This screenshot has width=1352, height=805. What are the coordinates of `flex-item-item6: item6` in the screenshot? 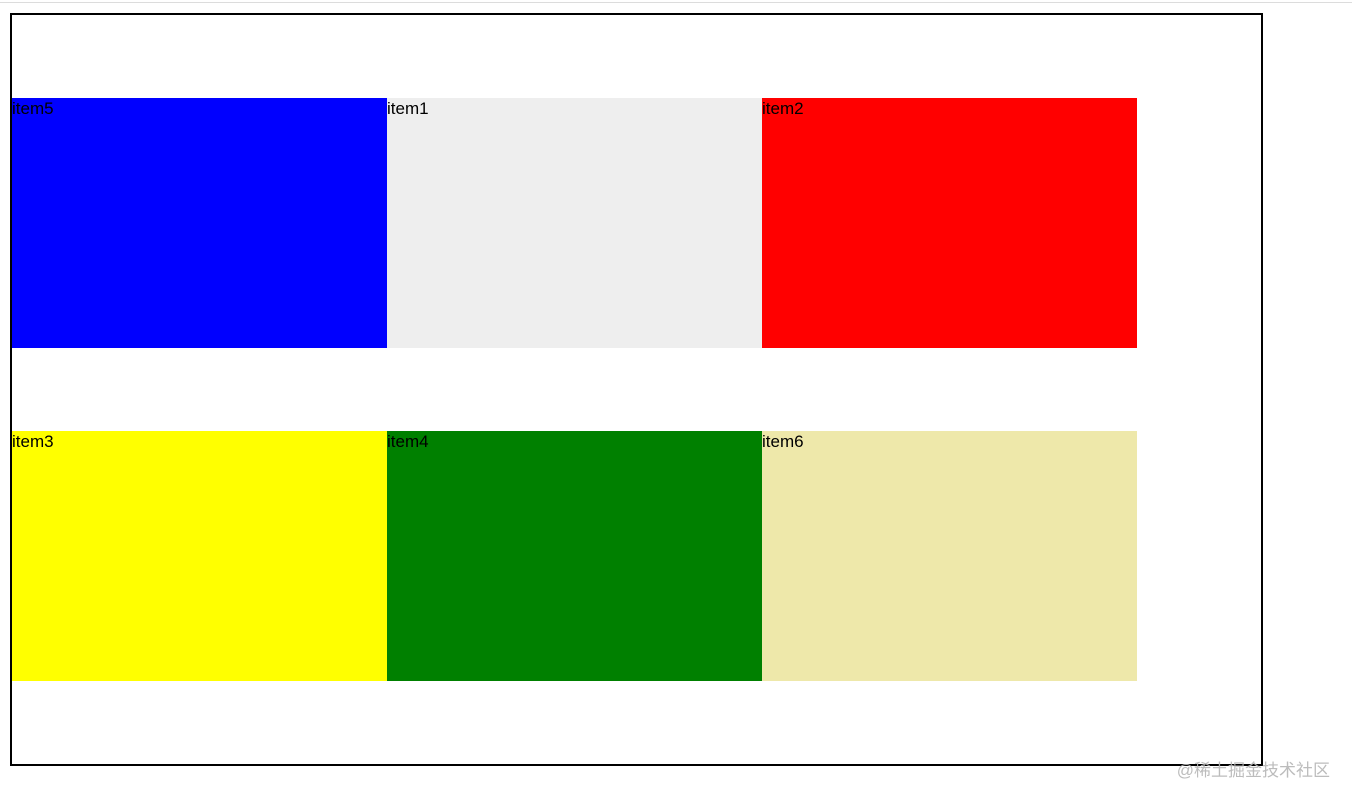 It's located at (949, 556).